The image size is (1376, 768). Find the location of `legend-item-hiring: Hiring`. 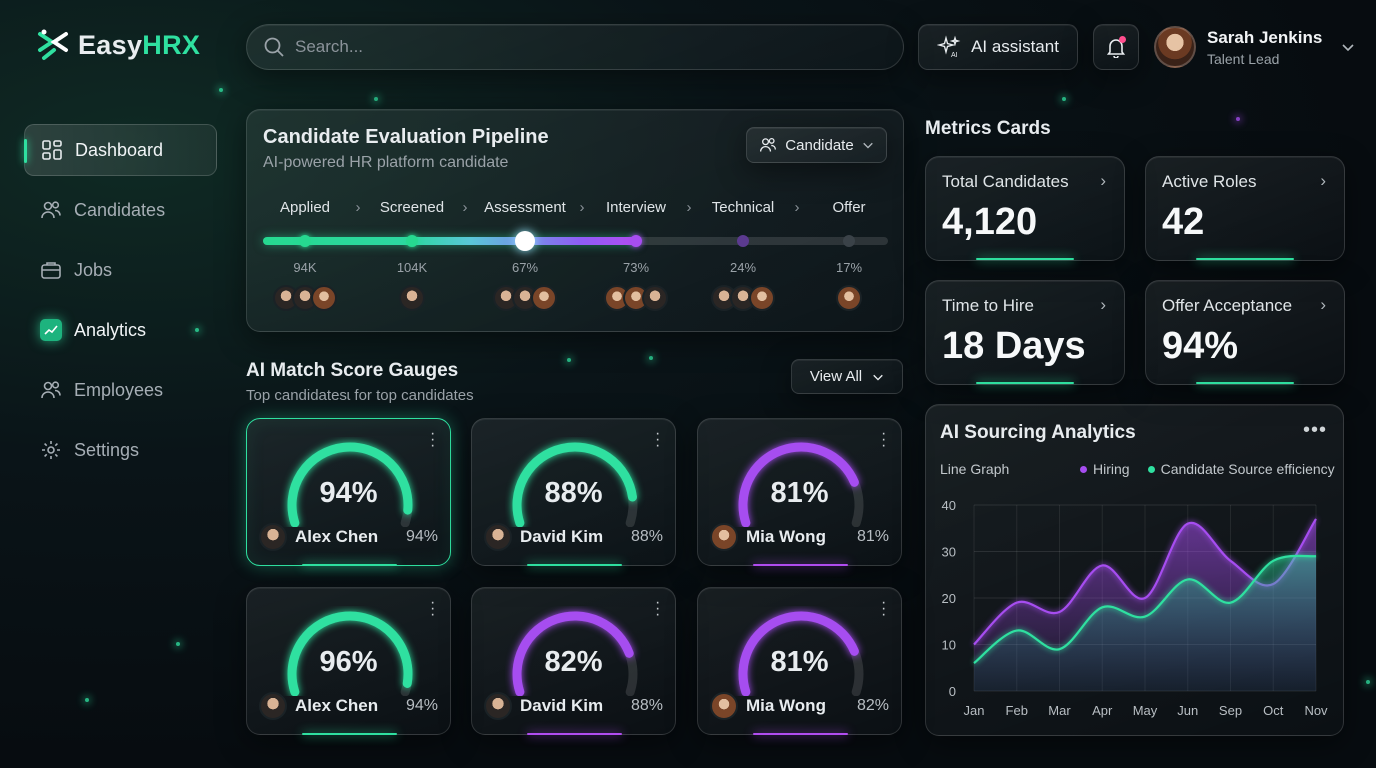

legend-item-hiring: Hiring is located at coordinates (1105, 469).